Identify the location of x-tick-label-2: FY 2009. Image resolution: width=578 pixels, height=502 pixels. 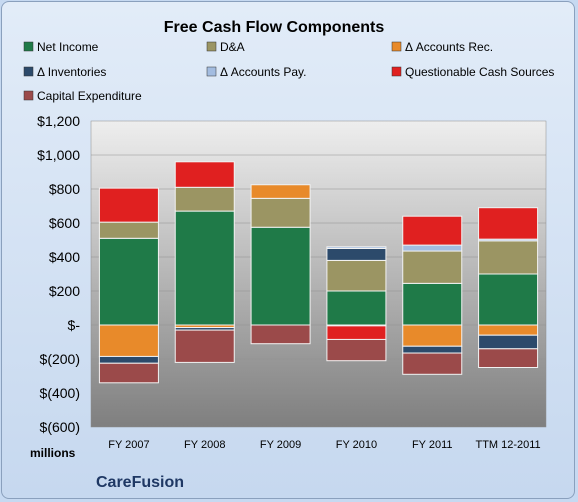
(280, 445).